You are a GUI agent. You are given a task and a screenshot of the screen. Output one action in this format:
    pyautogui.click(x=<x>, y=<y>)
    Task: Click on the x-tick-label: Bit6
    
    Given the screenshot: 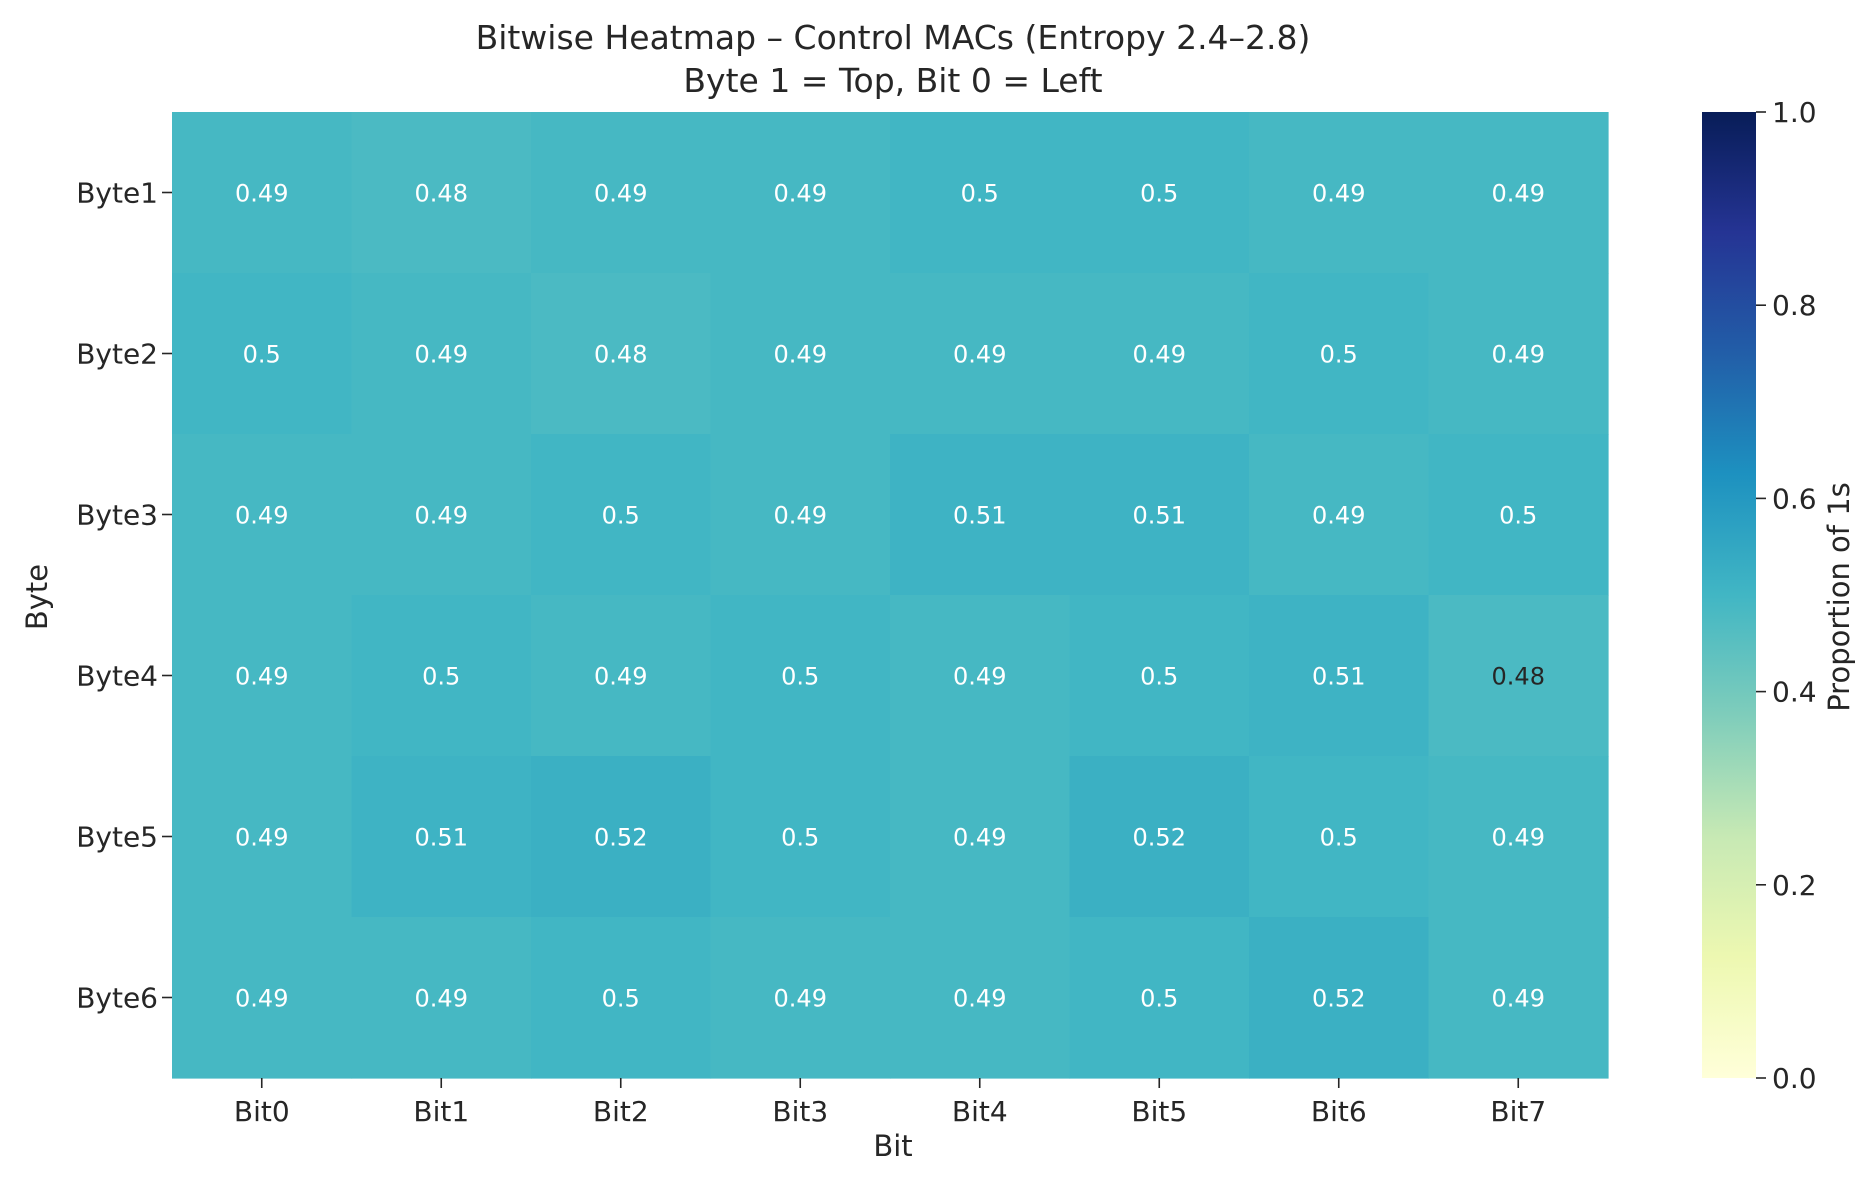 What is the action you would take?
    pyautogui.click(x=1339, y=1111)
    